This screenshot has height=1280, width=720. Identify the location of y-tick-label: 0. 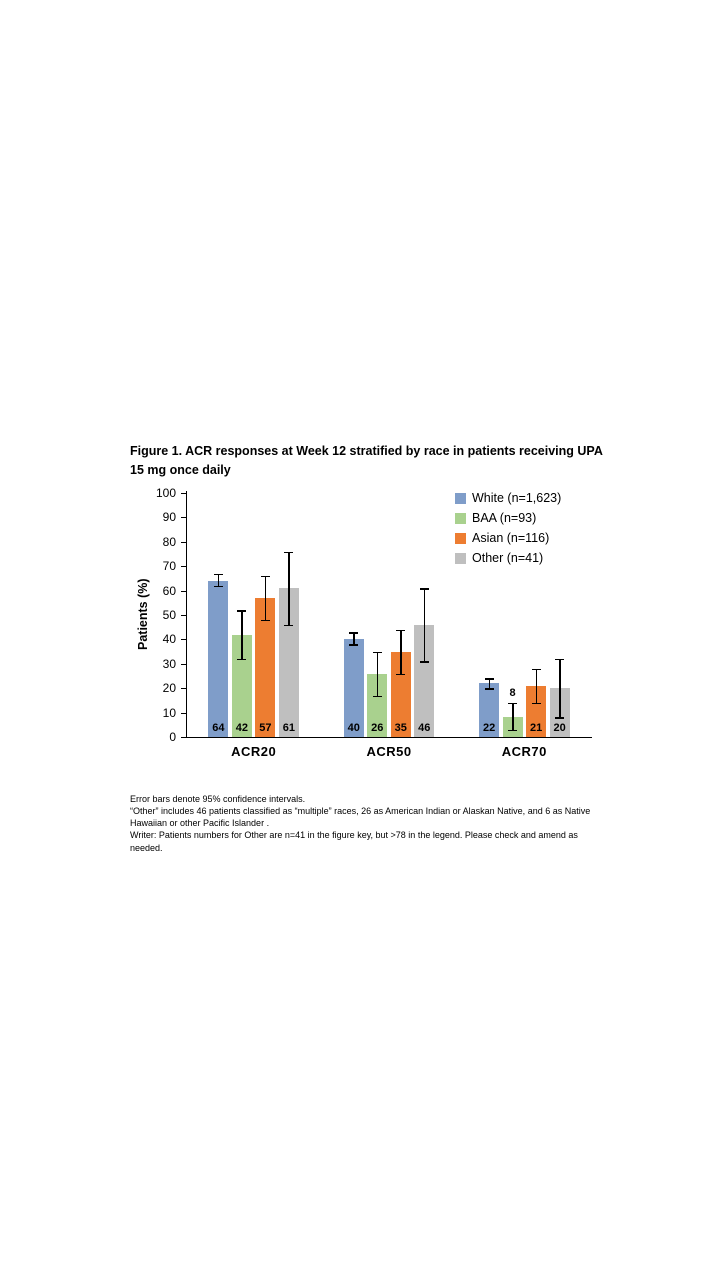
(172, 737).